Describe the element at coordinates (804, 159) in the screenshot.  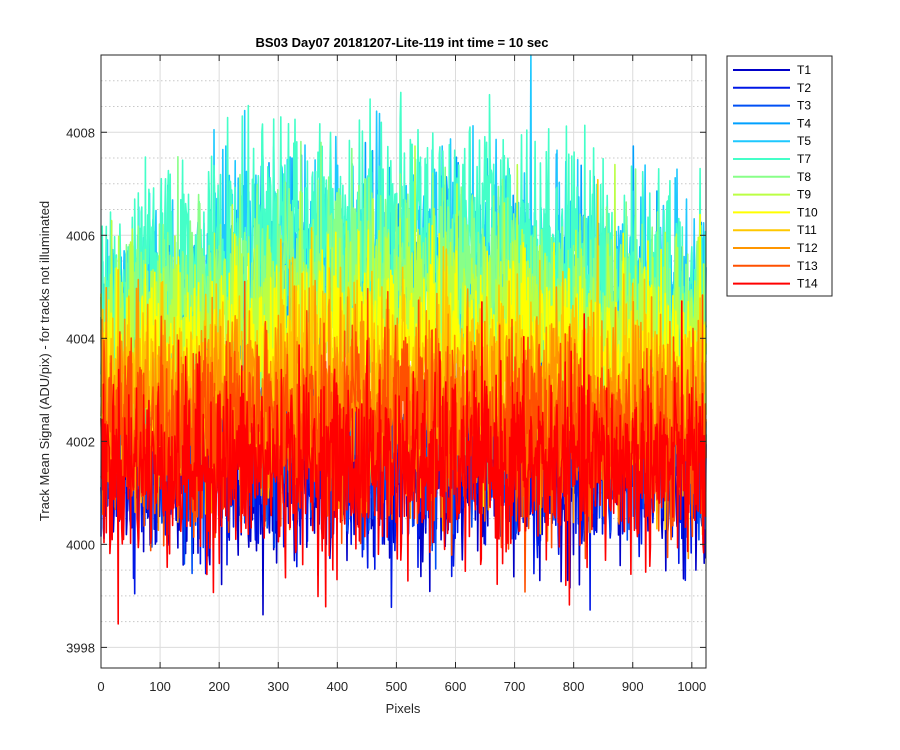
I see `legend-label-t7: T7` at that location.